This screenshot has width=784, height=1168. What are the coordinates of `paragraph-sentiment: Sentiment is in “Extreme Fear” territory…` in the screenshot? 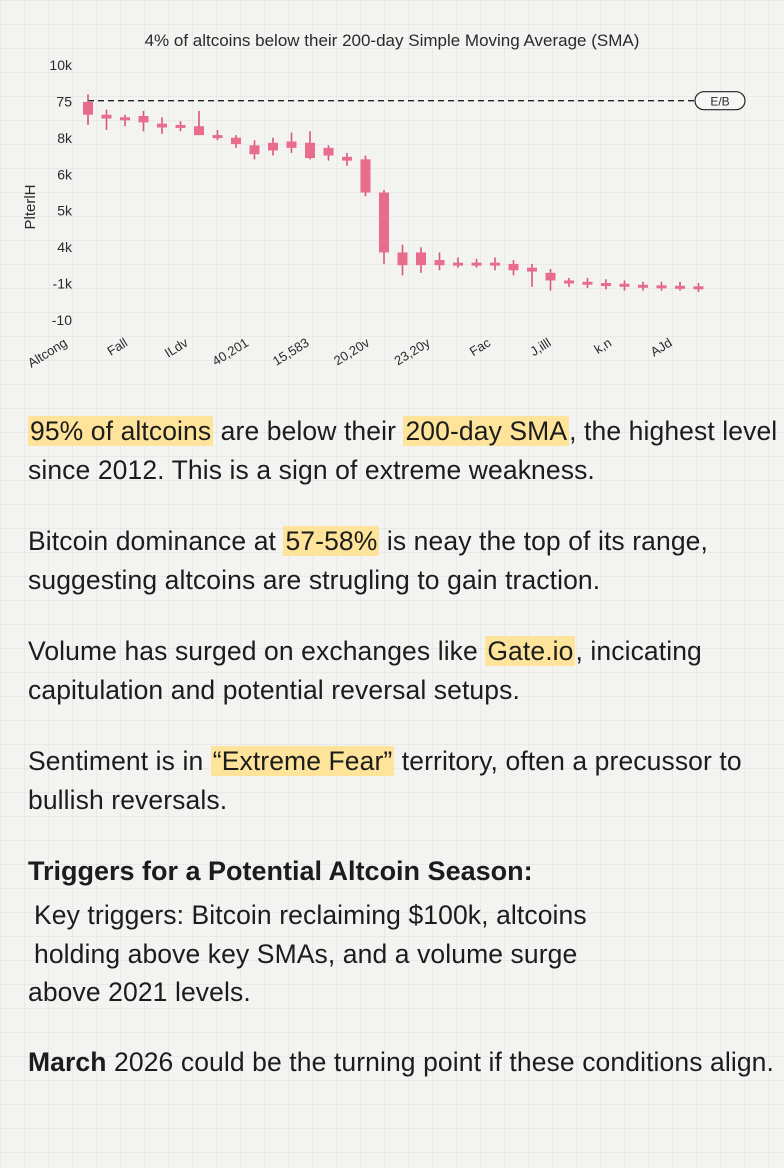 It's located at (406, 780).